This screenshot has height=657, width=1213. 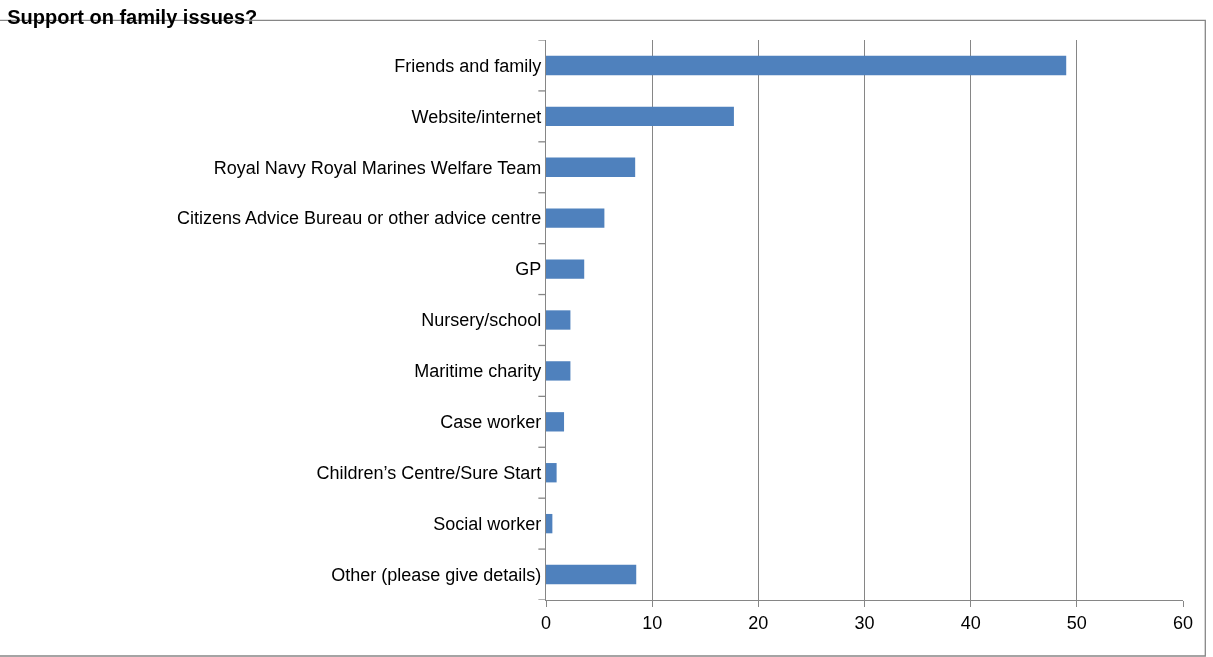 What do you see at coordinates (359, 218) in the screenshot?
I see `y-tick-label: Citizens Advice Bureau or other advice centre` at bounding box center [359, 218].